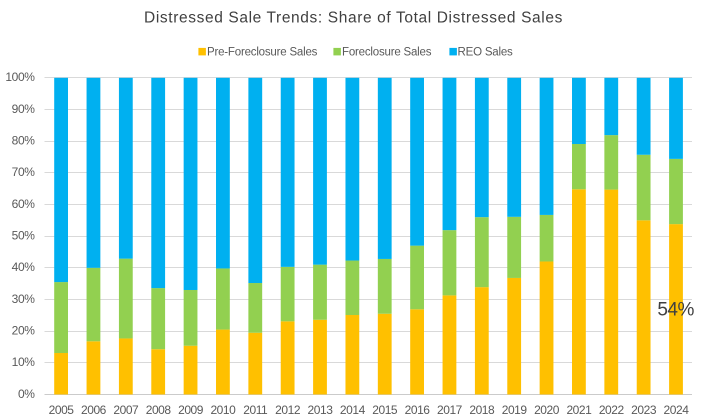 This screenshot has width=703, height=418. I want to click on svg-text: 2022, so click(612, 410).